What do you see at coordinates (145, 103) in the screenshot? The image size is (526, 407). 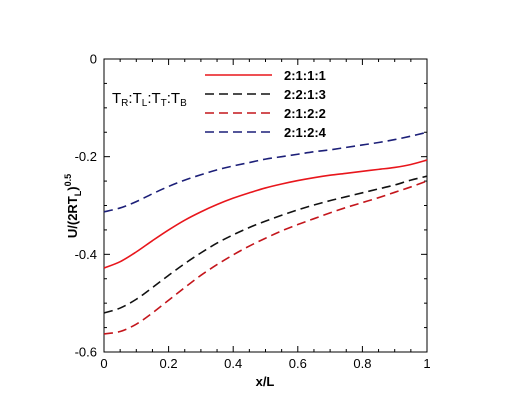 I see `legend-title-sub2: L` at bounding box center [145, 103].